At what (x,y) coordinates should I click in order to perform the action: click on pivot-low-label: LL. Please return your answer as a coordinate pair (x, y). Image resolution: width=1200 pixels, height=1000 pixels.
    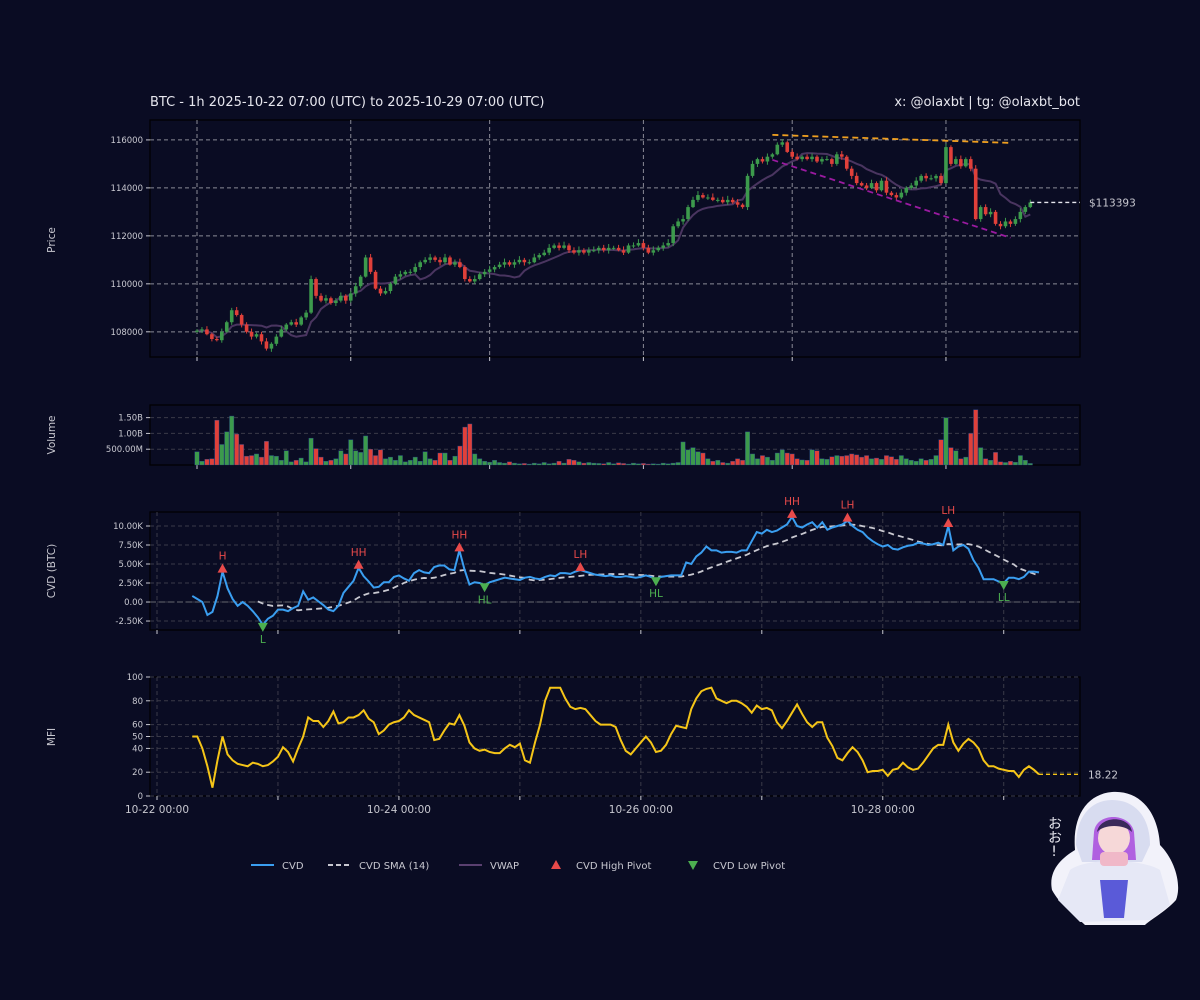
    Looking at the image, I should click on (1004, 598).